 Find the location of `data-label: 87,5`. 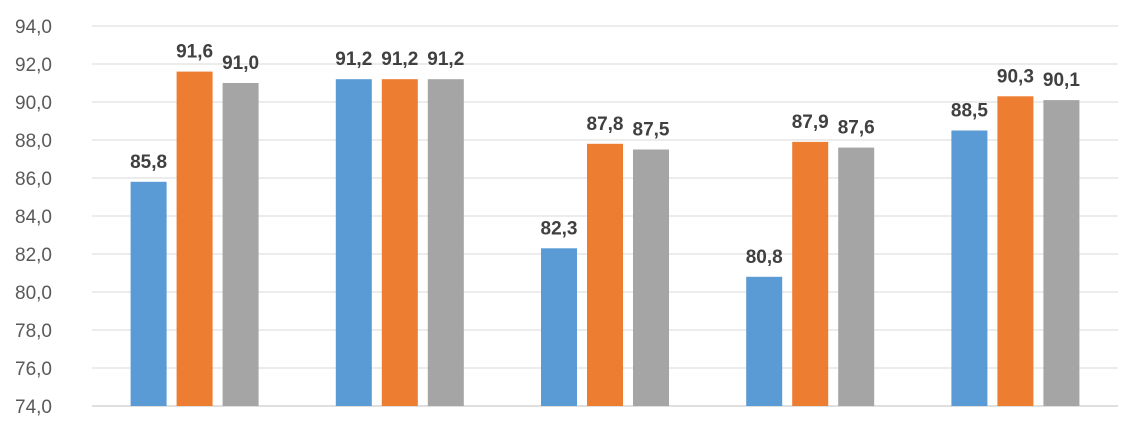

data-label: 87,5 is located at coordinates (651, 130).